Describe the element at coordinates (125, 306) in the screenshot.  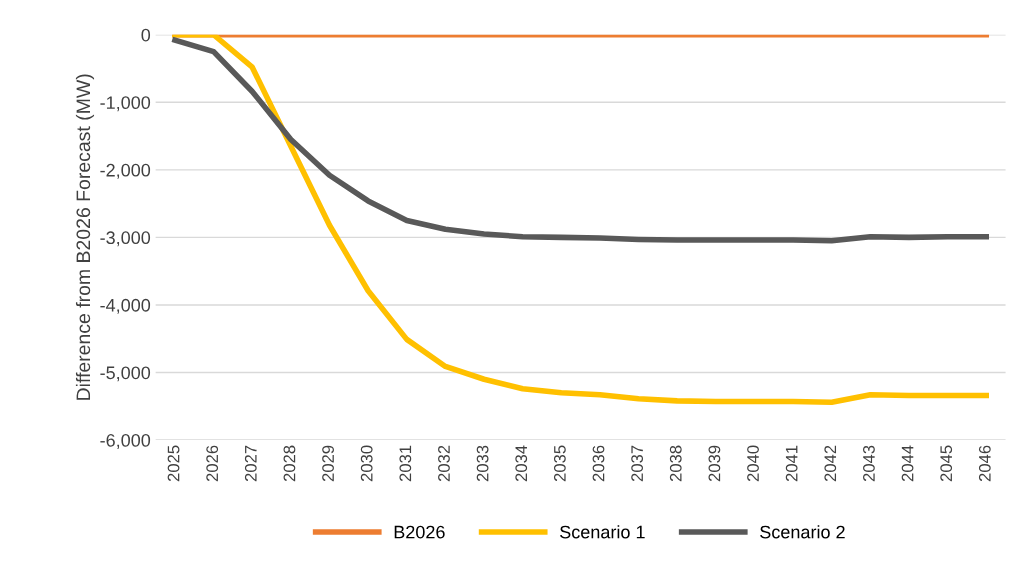
I see `y-tick-label: -4,000` at that location.